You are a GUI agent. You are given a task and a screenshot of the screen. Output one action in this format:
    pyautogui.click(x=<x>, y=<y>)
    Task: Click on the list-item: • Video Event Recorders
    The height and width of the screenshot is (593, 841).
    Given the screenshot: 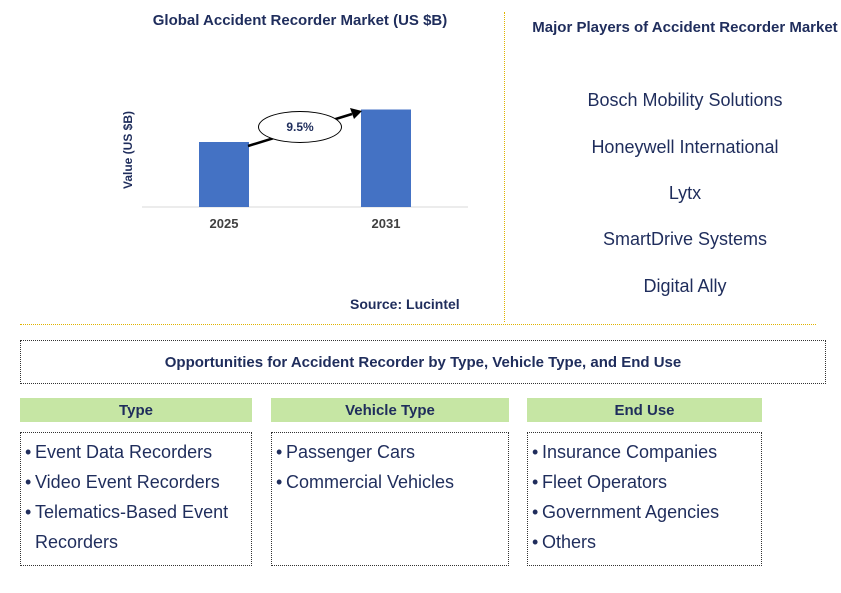 What is the action you would take?
    pyautogui.click(x=122, y=482)
    